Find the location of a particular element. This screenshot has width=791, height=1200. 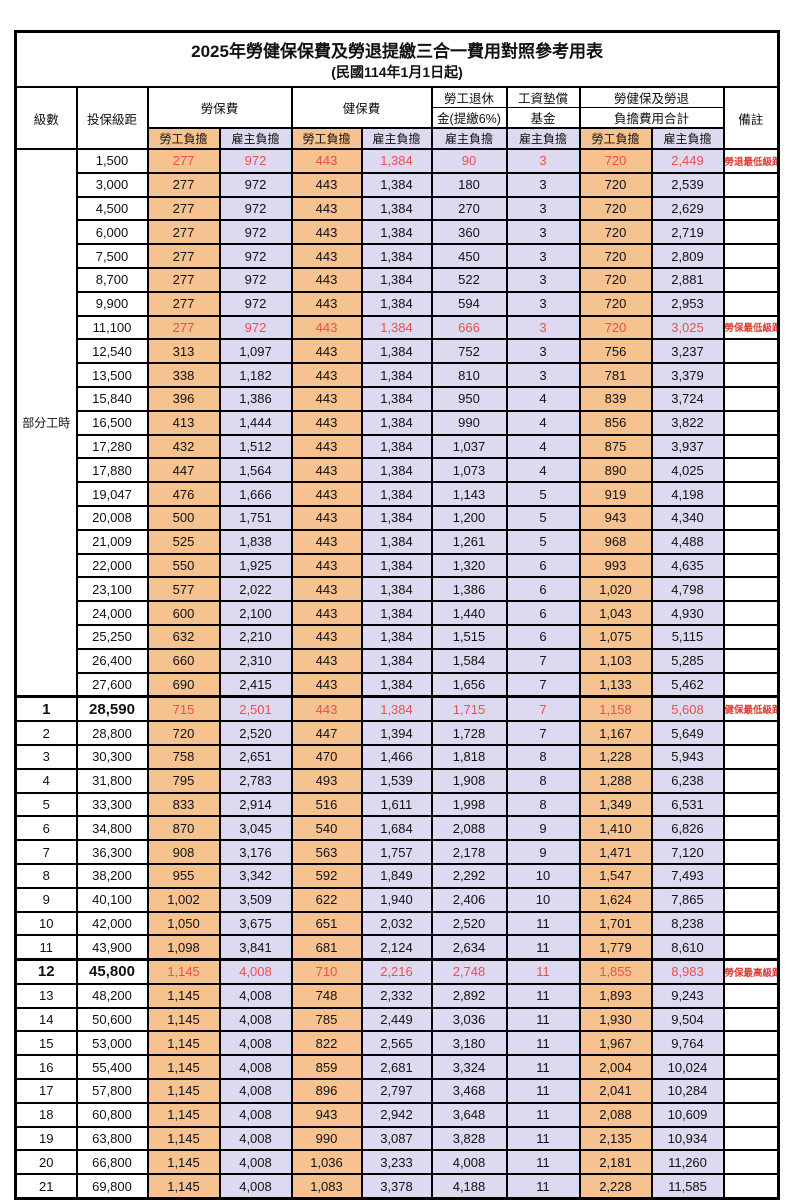

cell-health-employee: 1,083 is located at coordinates (326, 1186).